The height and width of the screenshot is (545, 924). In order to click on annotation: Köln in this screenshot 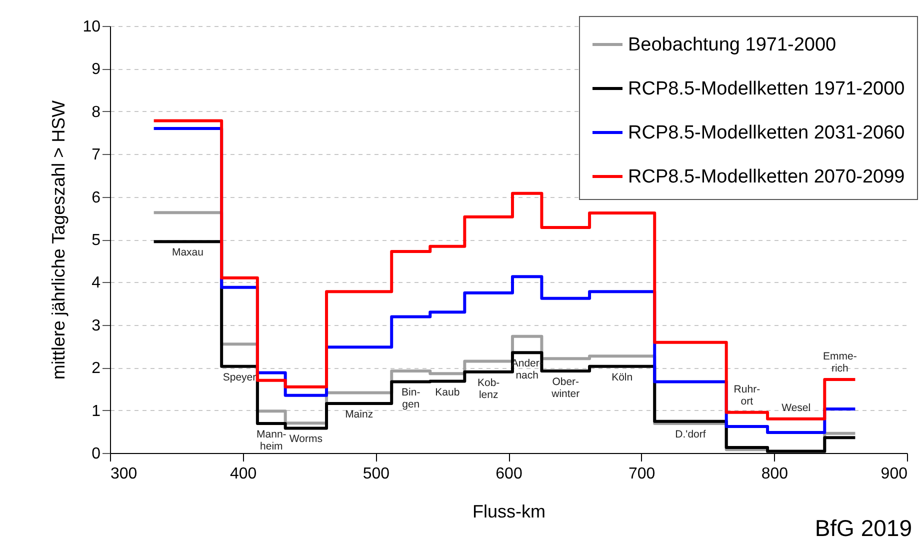, I will do `click(622, 377)`.